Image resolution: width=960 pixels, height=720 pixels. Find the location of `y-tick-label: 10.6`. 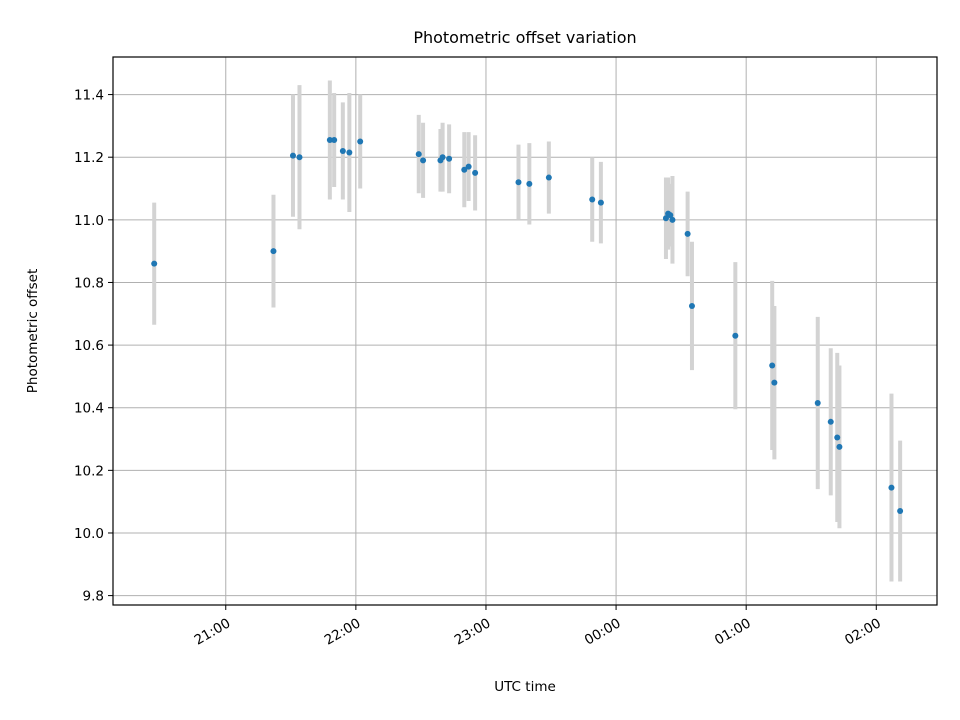

y-tick-label: 10.6 is located at coordinates (89, 346).